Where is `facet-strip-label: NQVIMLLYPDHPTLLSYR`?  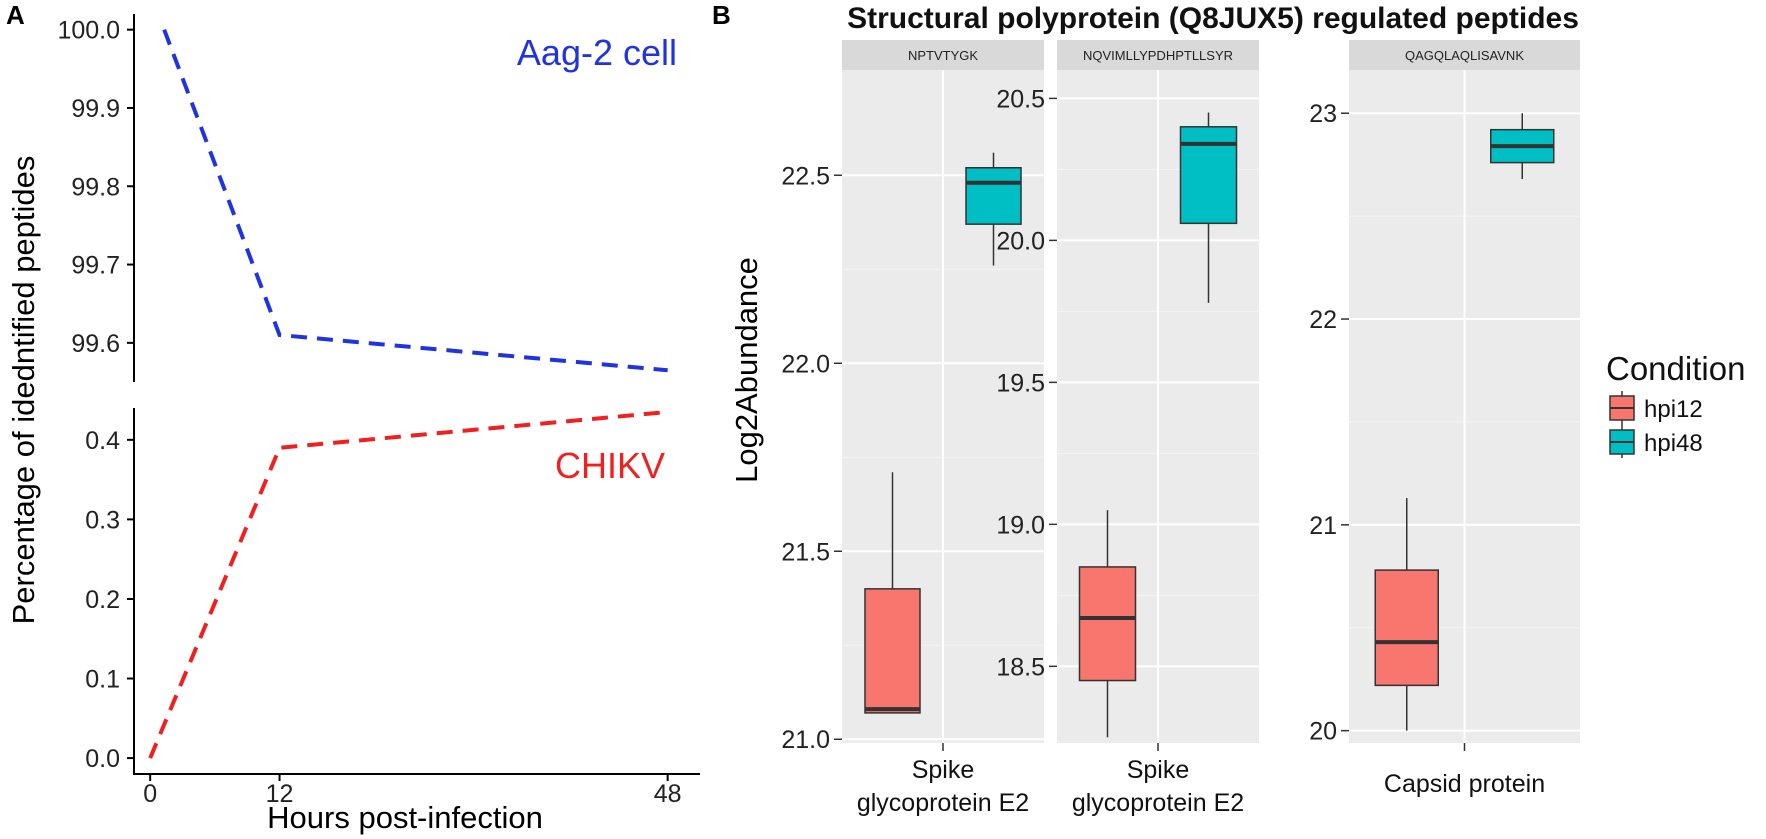
facet-strip-label: NQVIMLLYPDHPTLLSYR is located at coordinates (1158, 55).